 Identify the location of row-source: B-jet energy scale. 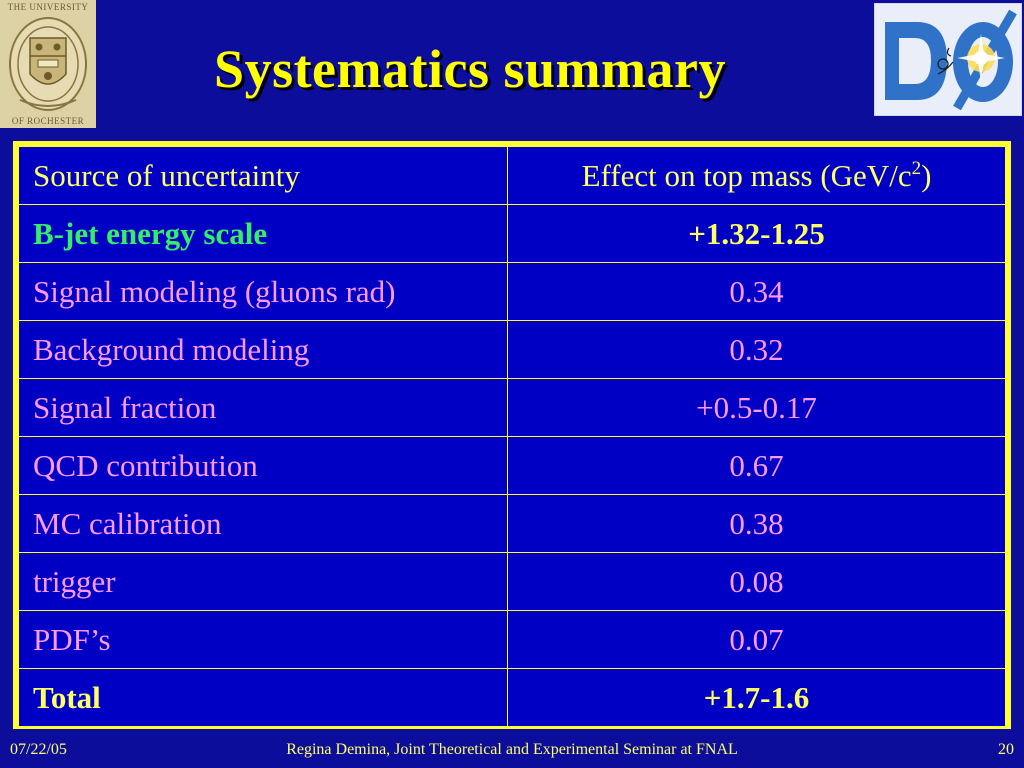
(263, 233).